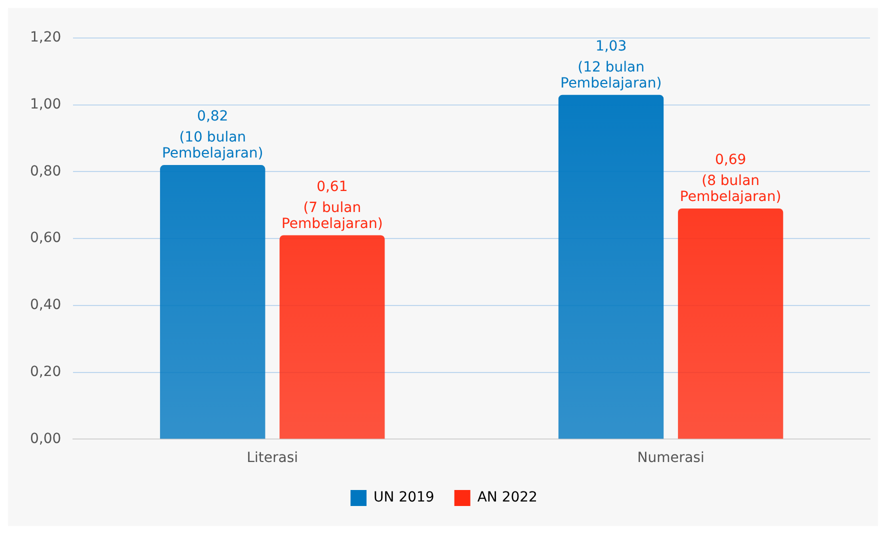  What do you see at coordinates (46, 438) in the screenshot?
I see `y-tick-label: 0,00` at bounding box center [46, 438].